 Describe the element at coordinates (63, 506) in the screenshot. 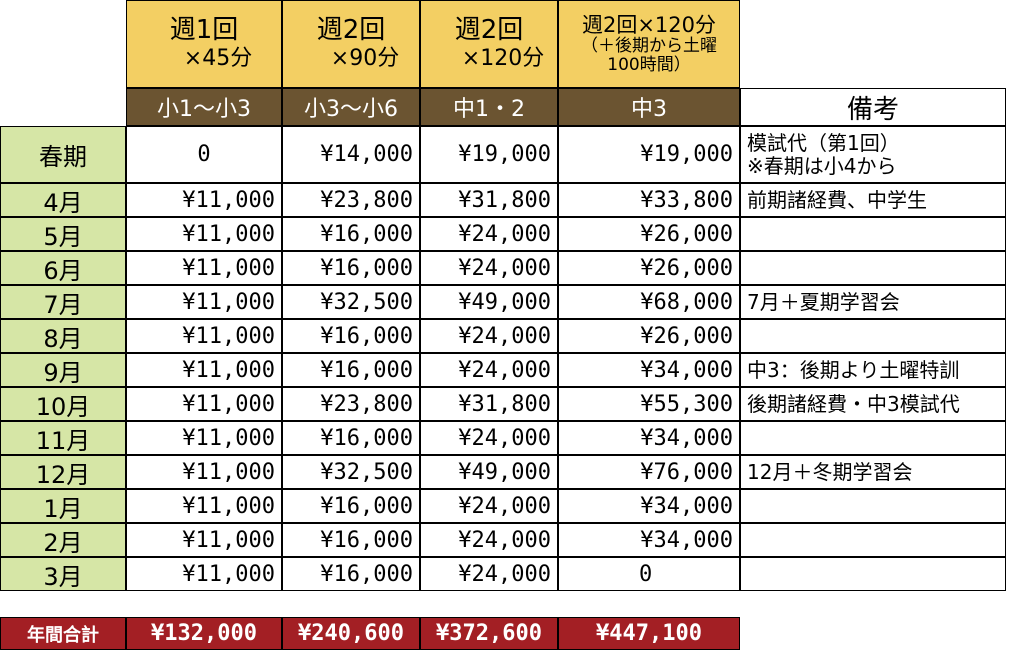

I see `period-cell: 1月` at that location.